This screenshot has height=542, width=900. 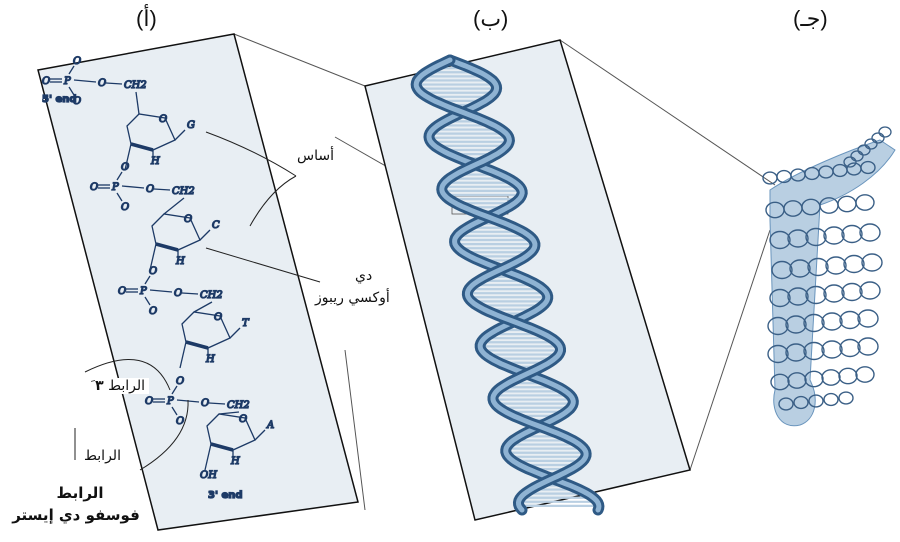 What do you see at coordinates (102, 456) in the screenshot?
I see `bond-5-label: الرابط` at bounding box center [102, 456].